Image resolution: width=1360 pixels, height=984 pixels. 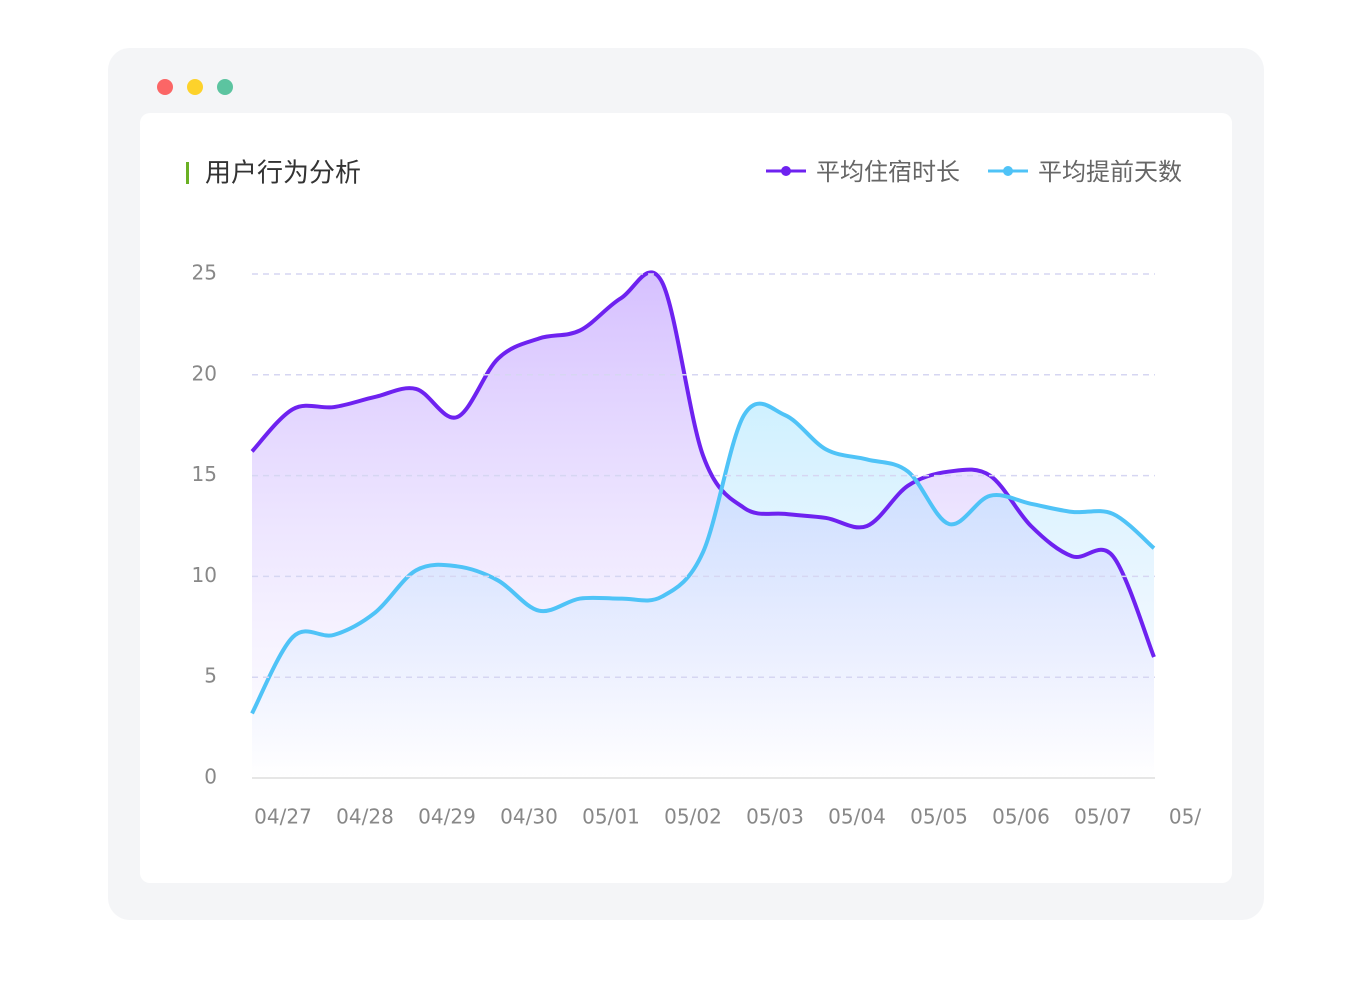 What do you see at coordinates (187, 173) in the screenshot?
I see `title-accent` at bounding box center [187, 173].